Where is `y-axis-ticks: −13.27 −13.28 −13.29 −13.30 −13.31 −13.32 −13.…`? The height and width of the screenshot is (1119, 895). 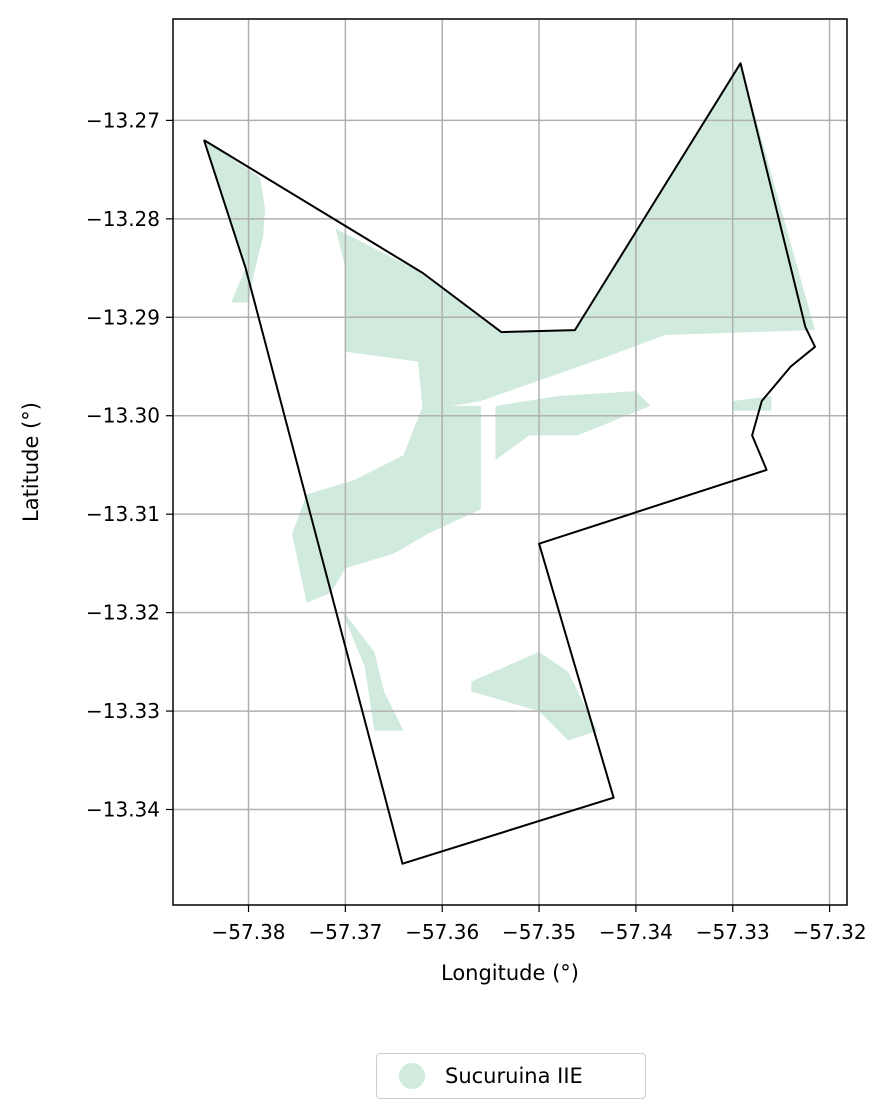
y-axis-ticks: −13.27 −13.28 −13.29 −13.30 −13.31 −13.32 −13.… is located at coordinates (129, 465).